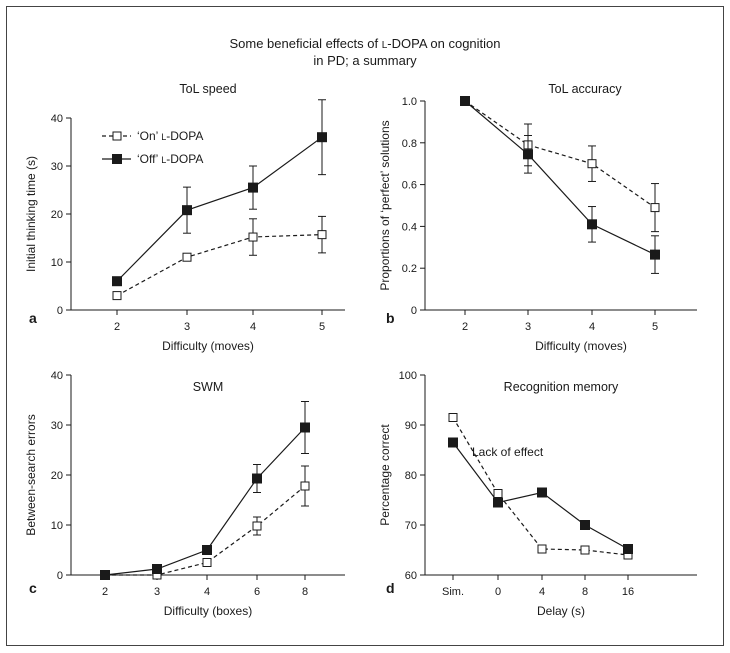 The image size is (730, 653). What do you see at coordinates (33, 588) in the screenshot?
I see `panel-letter: c` at bounding box center [33, 588].